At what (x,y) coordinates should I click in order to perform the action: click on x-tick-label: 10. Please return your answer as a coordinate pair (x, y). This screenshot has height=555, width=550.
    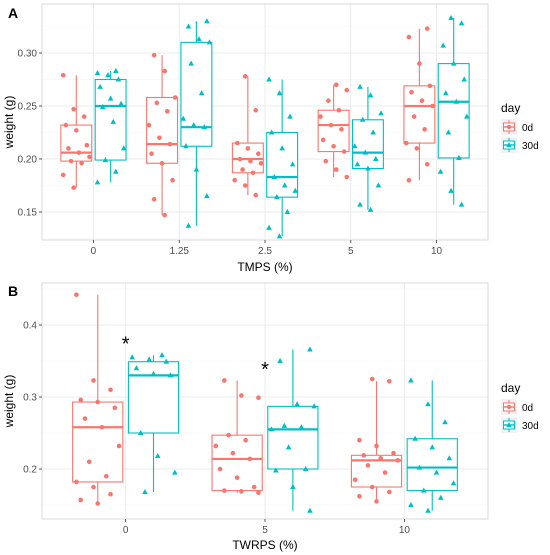
    Looking at the image, I should click on (405, 530).